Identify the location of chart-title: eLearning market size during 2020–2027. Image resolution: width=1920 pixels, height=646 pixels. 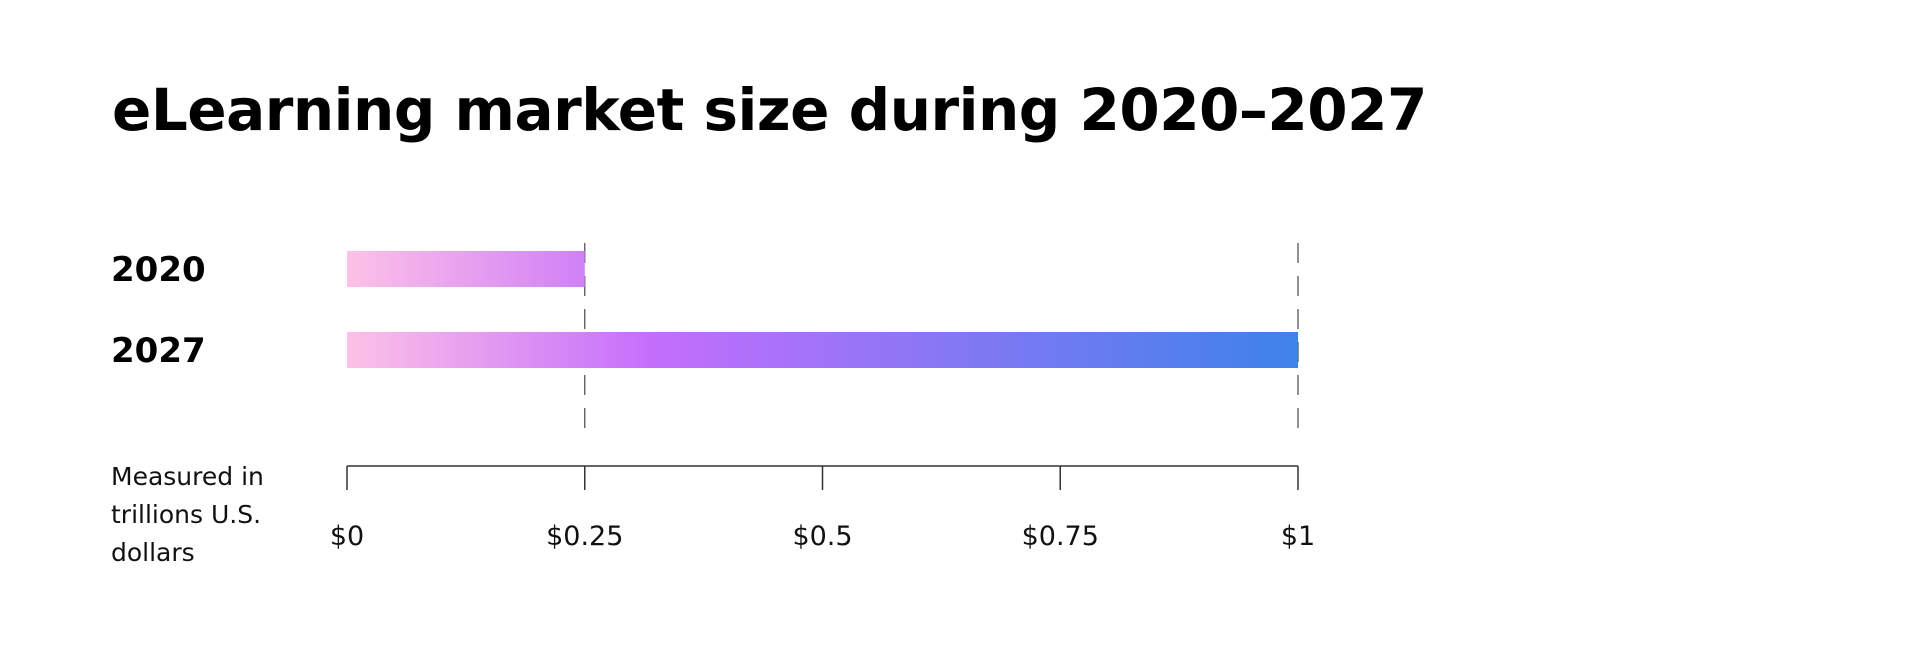
(769, 110).